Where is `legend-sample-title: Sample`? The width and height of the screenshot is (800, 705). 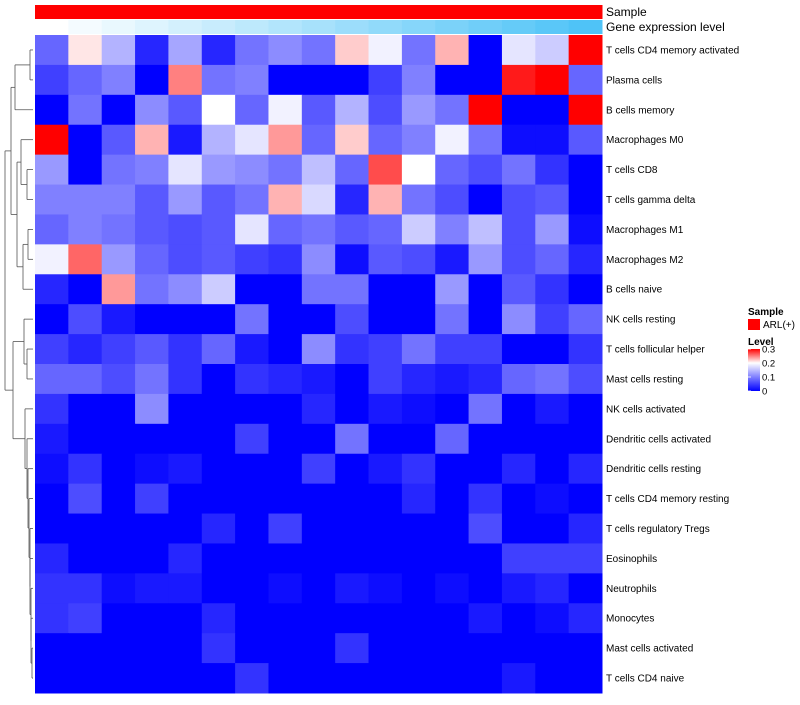
legend-sample-title: Sample is located at coordinates (766, 312).